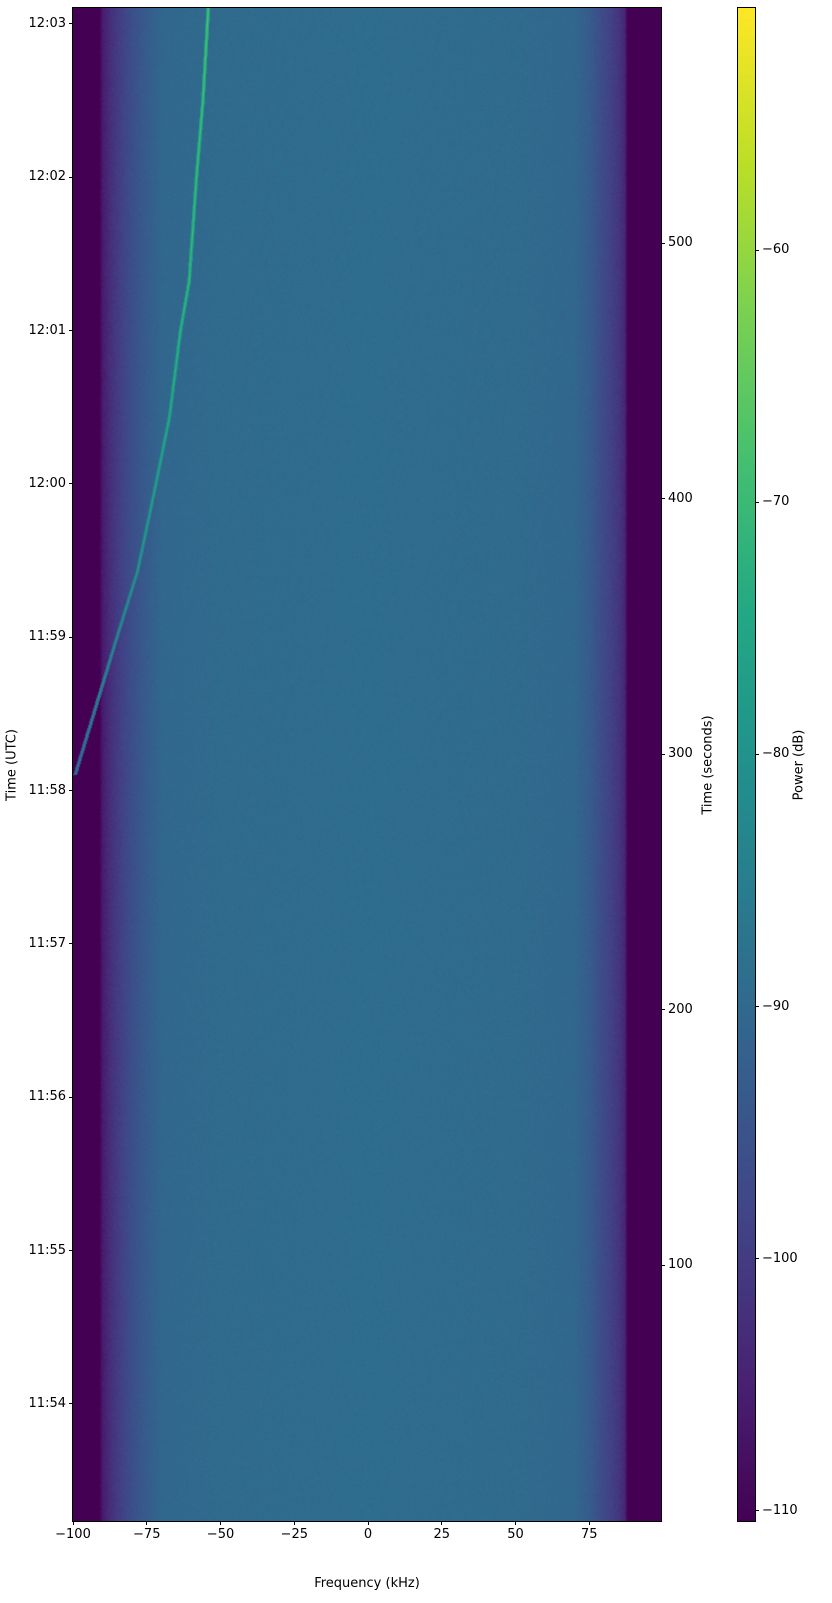 The height and width of the screenshot is (1603, 832). What do you see at coordinates (367, 1583) in the screenshot?
I see `x-axis-label: Frequency (kHz)` at bounding box center [367, 1583].